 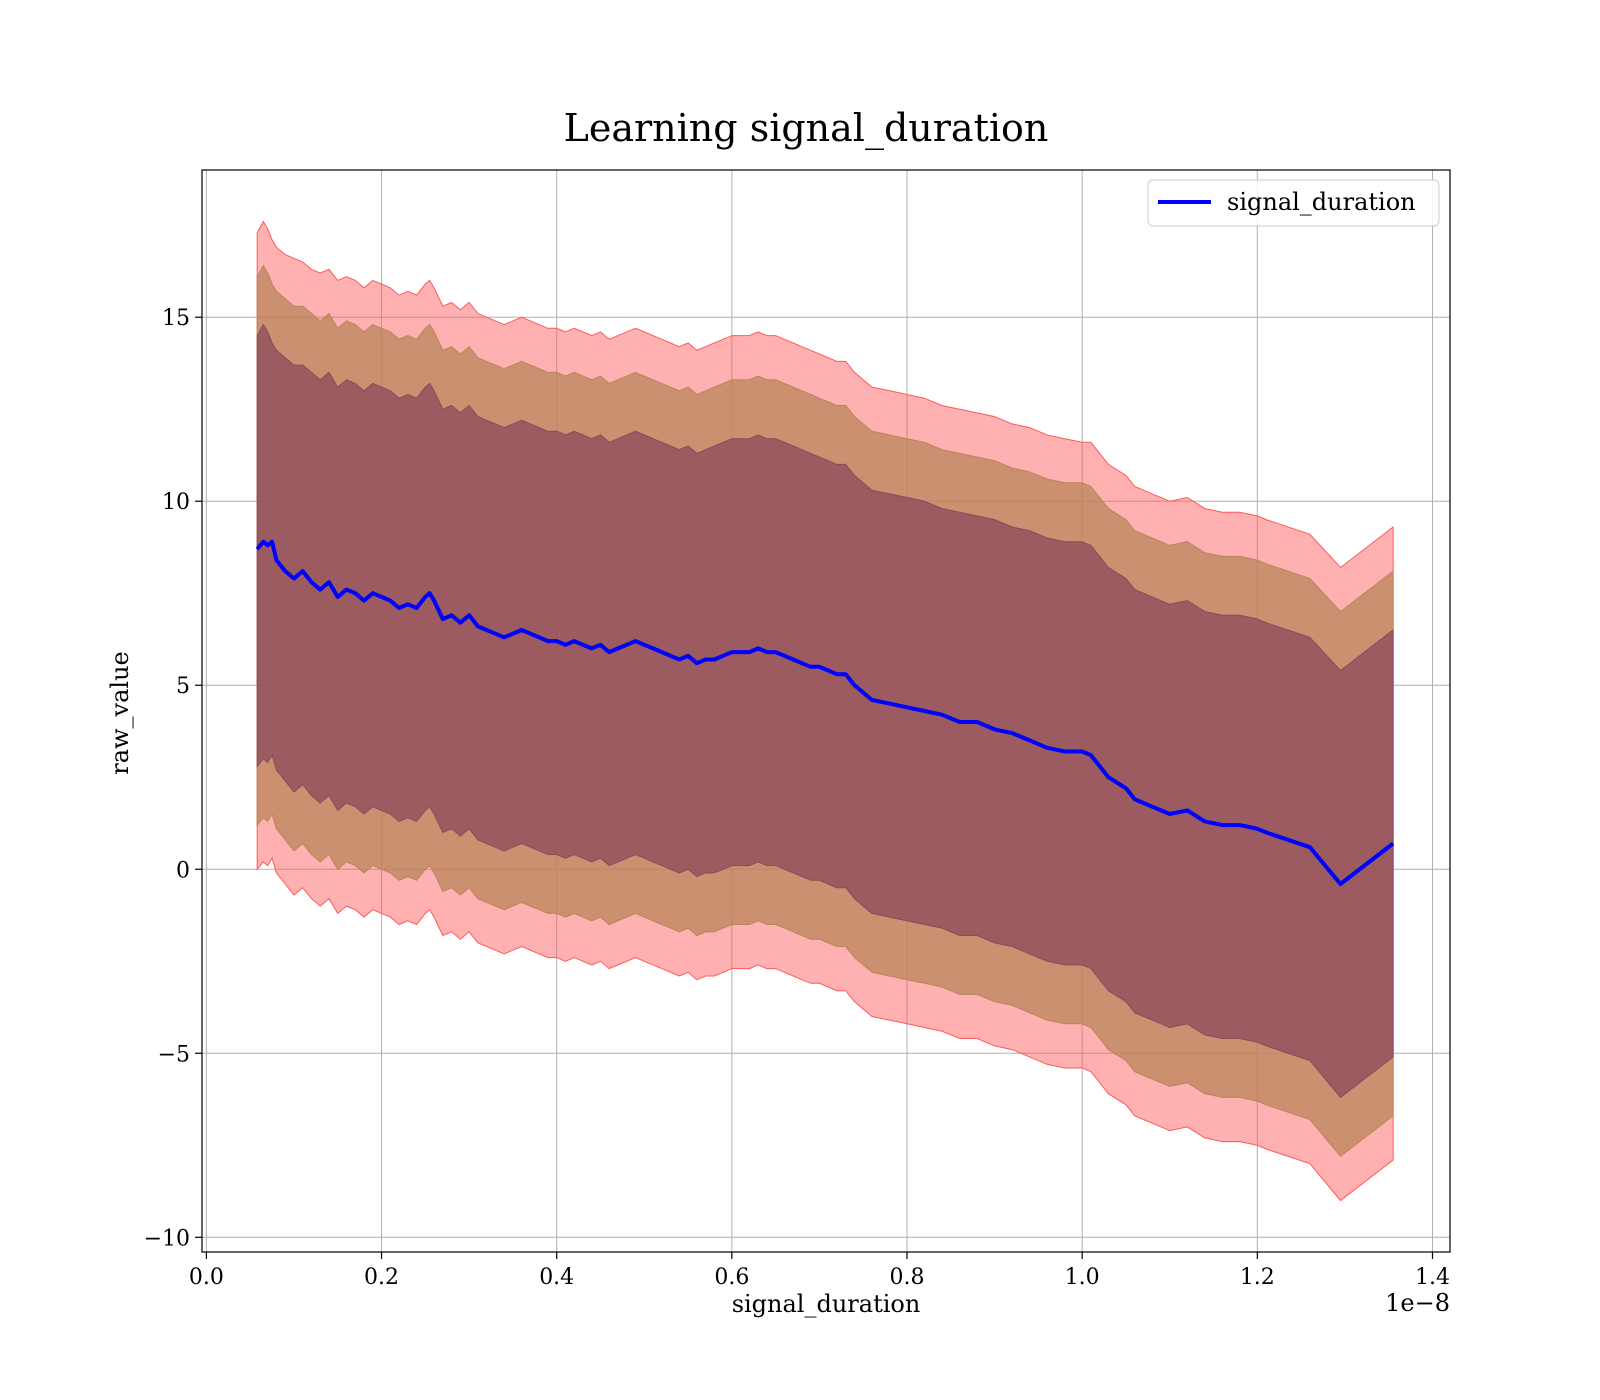 I want to click on y-tick-label-4: 10, so click(x=176, y=502).